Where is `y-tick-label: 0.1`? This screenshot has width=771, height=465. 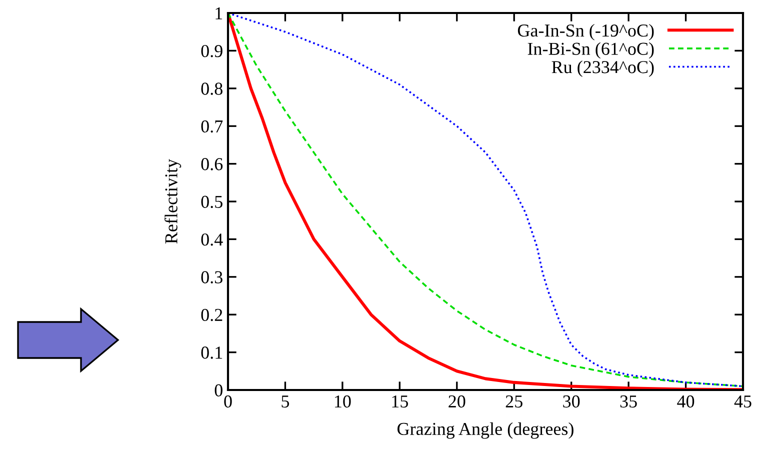 y-tick-label: 0.1 is located at coordinates (211, 352).